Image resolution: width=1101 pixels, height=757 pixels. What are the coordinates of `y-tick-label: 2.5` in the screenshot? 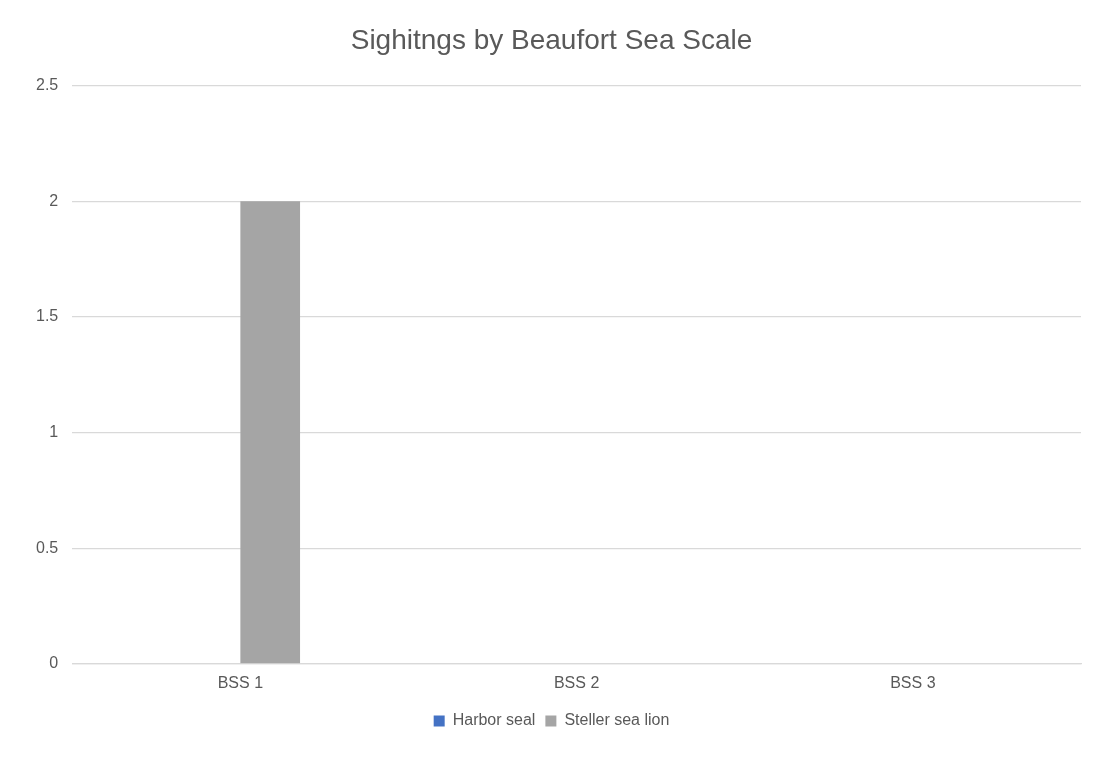 It's located at (47, 85).